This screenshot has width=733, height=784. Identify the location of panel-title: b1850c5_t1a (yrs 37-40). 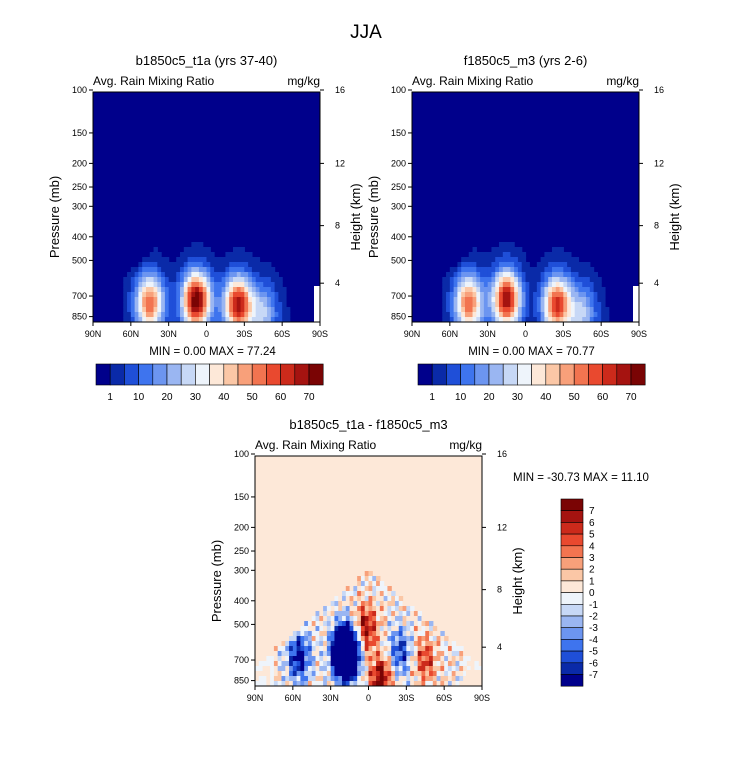
(207, 60).